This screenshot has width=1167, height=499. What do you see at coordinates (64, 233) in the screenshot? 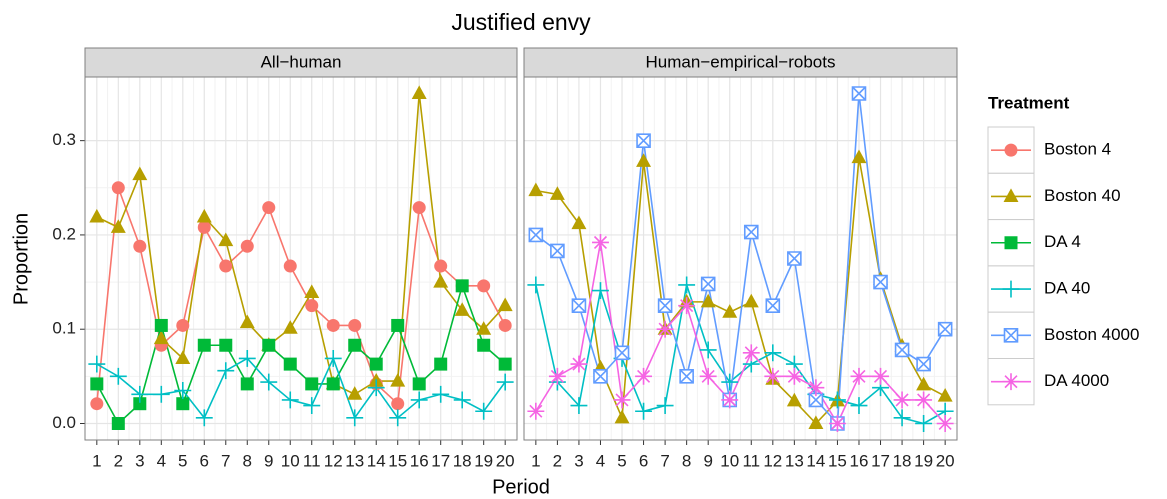
I see `y-tick-label: 0.2` at bounding box center [64, 233].